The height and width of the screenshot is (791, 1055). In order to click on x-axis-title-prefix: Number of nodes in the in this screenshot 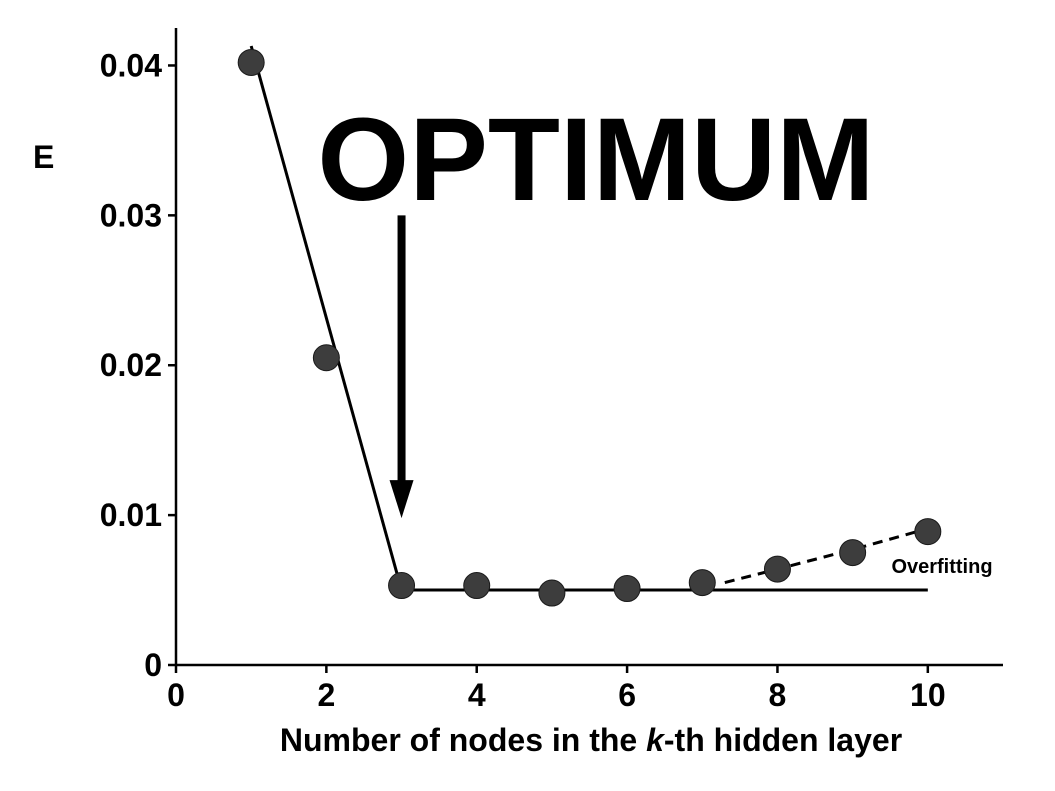, I will do `click(463, 740)`.